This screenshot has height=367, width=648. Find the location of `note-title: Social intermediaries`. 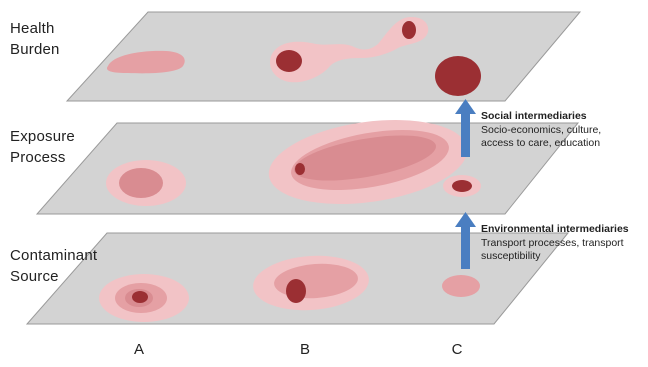

note-title: Social intermediaries is located at coordinates (534, 116).